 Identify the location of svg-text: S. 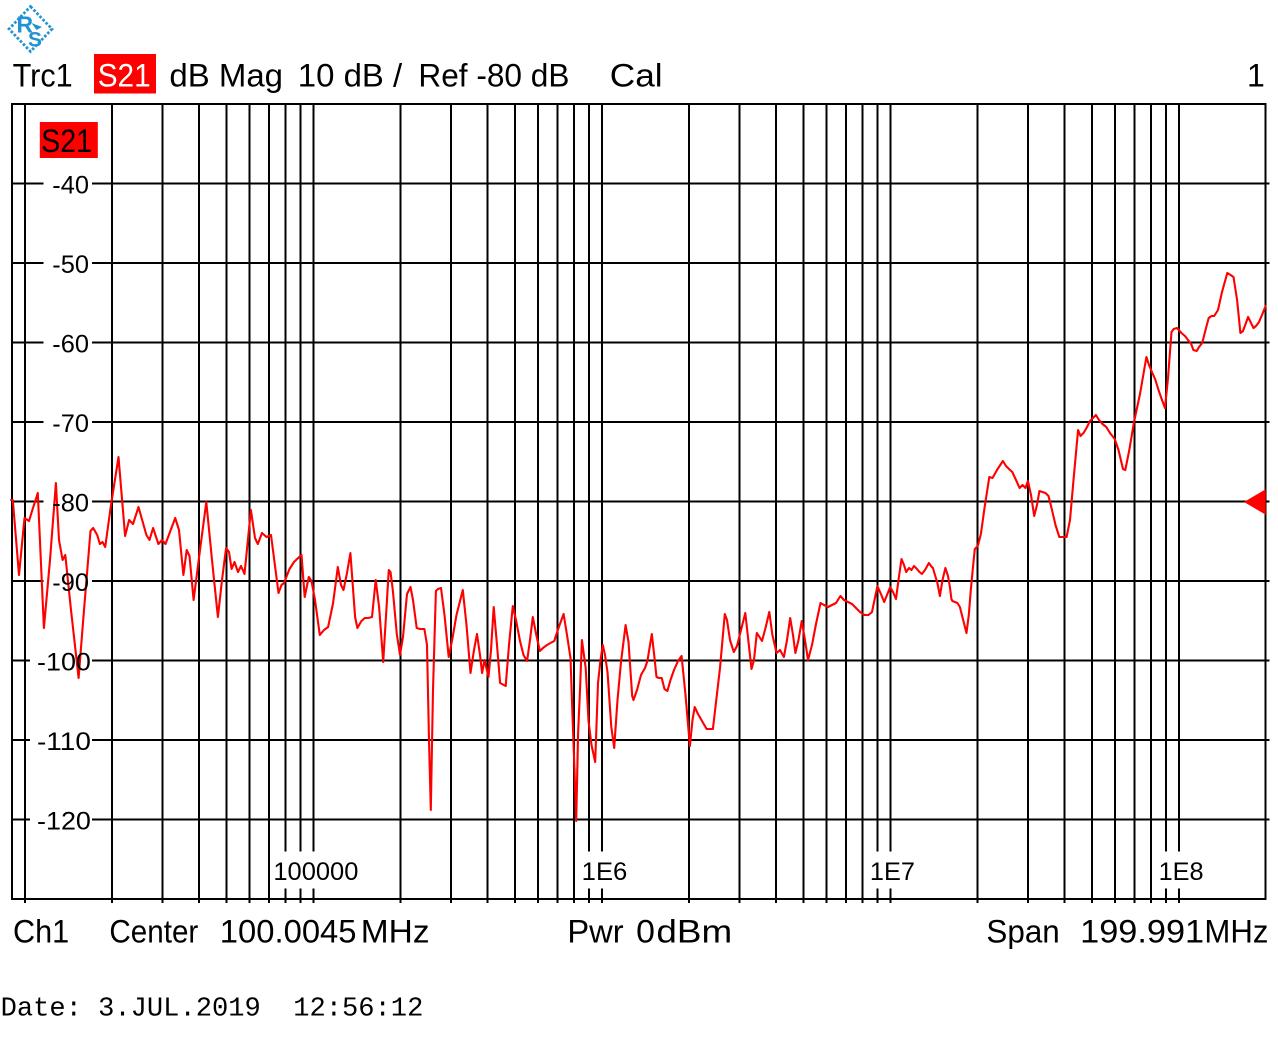
(35, 40).